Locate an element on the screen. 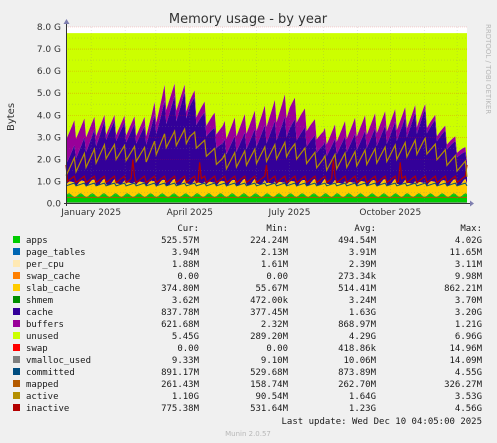 The width and height of the screenshot is (497, 443). legend-value-max: 326.27M is located at coordinates (463, 385).